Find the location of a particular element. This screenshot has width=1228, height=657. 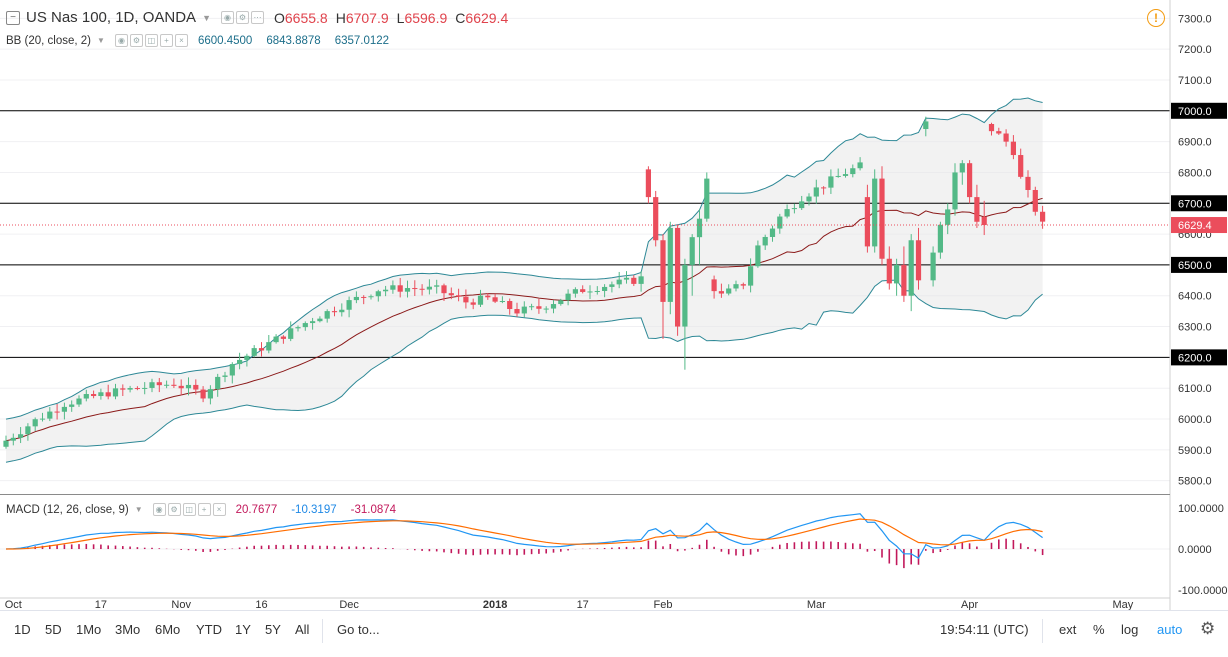

symbol-dropdown-icon: ▼ is located at coordinates (206, 17).